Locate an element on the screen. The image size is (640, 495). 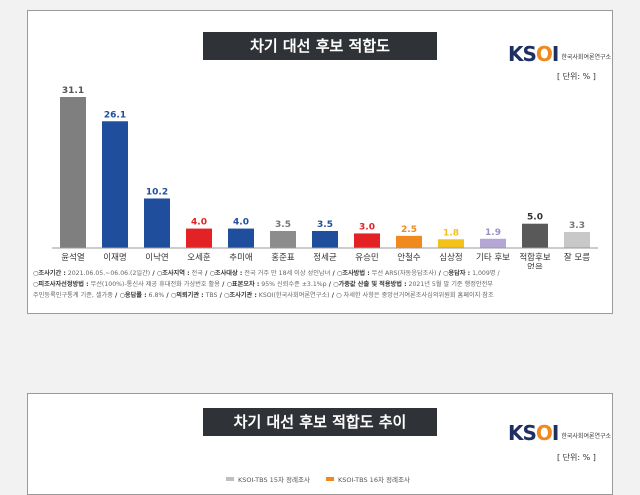
category-label: 잘 모름 is located at coordinates (577, 257).